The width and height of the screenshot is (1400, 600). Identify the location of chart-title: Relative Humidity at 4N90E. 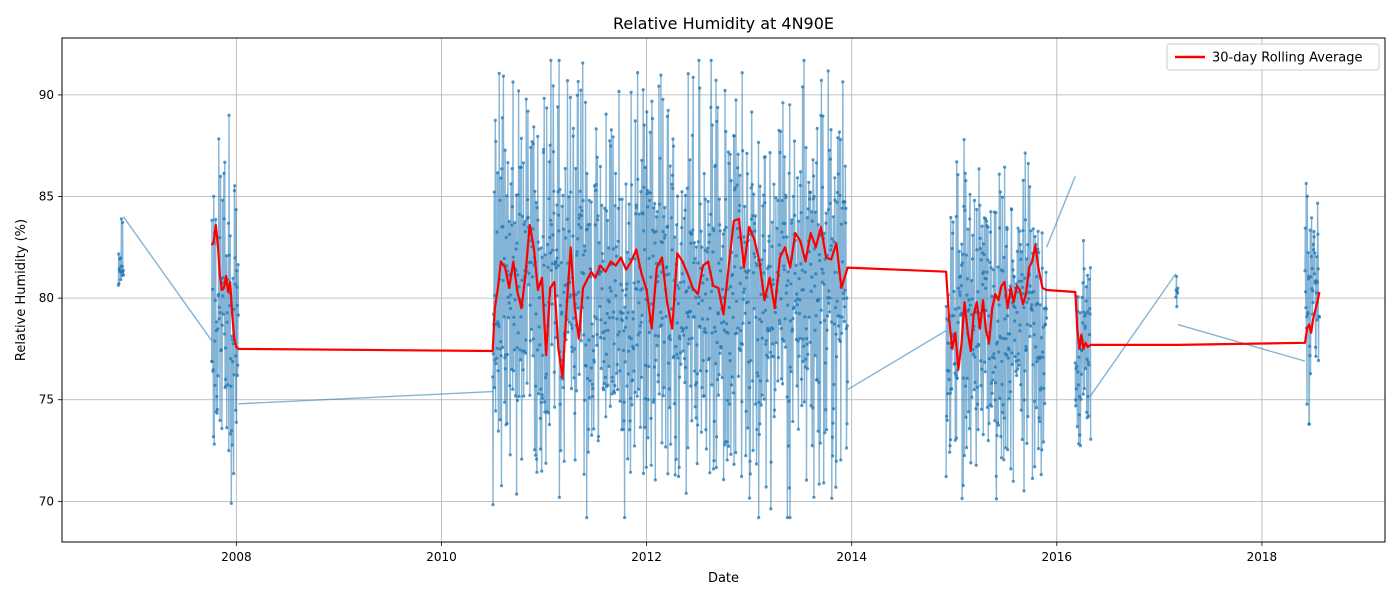
(723, 23).